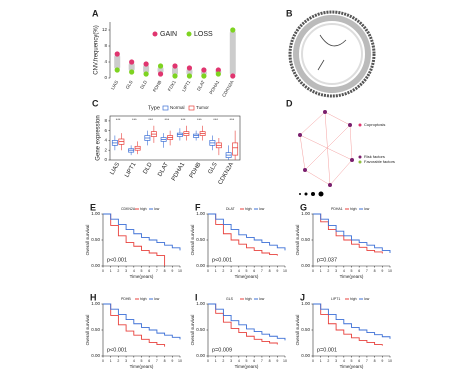 This screenshot has width=474, height=380. What do you see at coordinates (93, 297) in the screenshot?
I see `panel-label: H` at bounding box center [93, 297].